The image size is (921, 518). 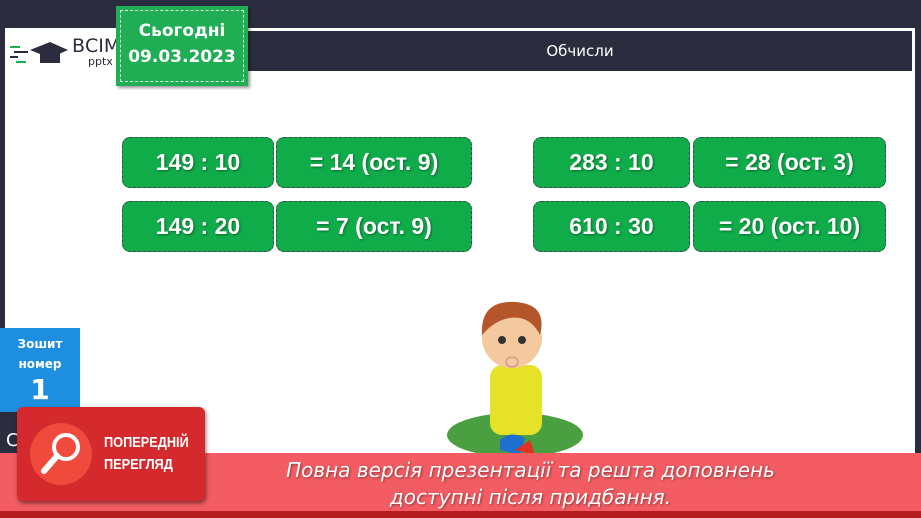 I want to click on logo: ВСІМ pptx, so click(x=65, y=51).